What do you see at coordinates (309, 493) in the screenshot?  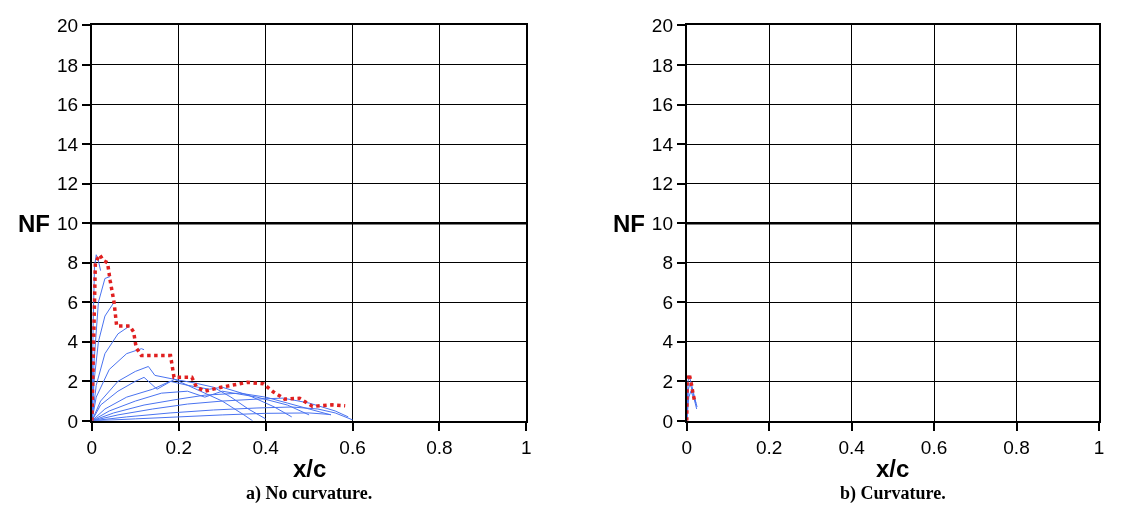 I see `text: a) No curvature.` at bounding box center [309, 493].